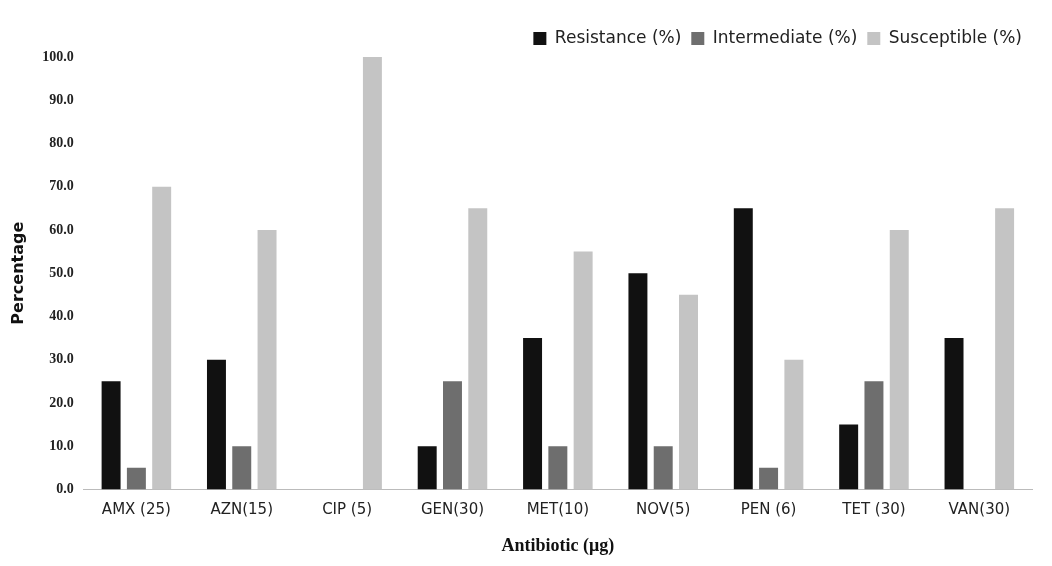  What do you see at coordinates (61, 272) in the screenshot?
I see `y-tick-label: 50.0` at bounding box center [61, 272].